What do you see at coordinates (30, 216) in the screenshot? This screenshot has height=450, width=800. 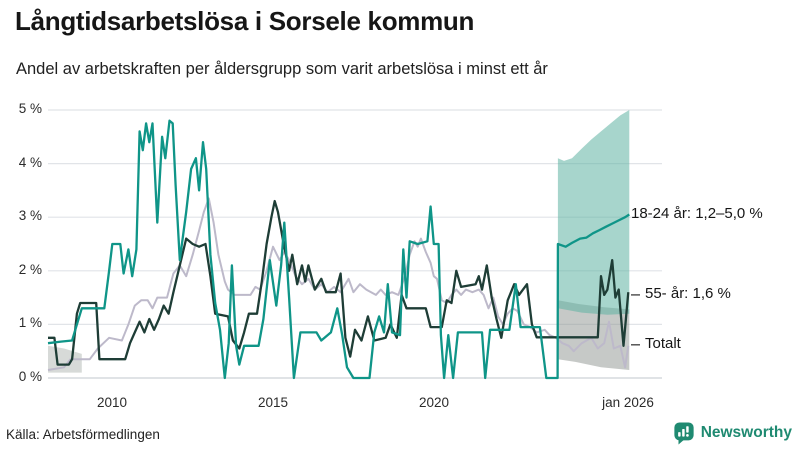 I see `y-tick-label: 3 %` at bounding box center [30, 216].